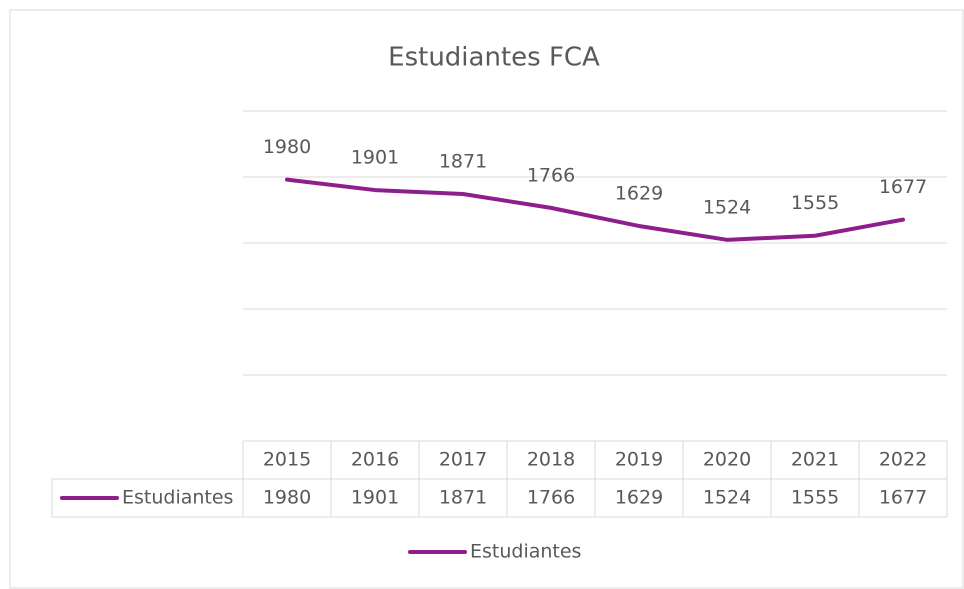 The width and height of the screenshot is (964, 589). What do you see at coordinates (903, 460) in the screenshot?
I see `x-tick-label: 2022` at bounding box center [903, 460].